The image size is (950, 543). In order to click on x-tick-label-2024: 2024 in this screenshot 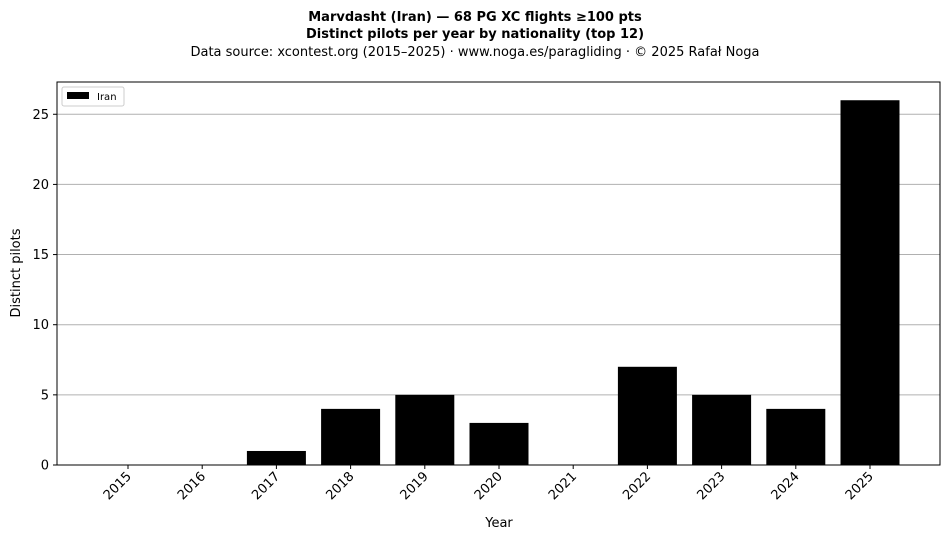, I will do `click(786, 486)`.